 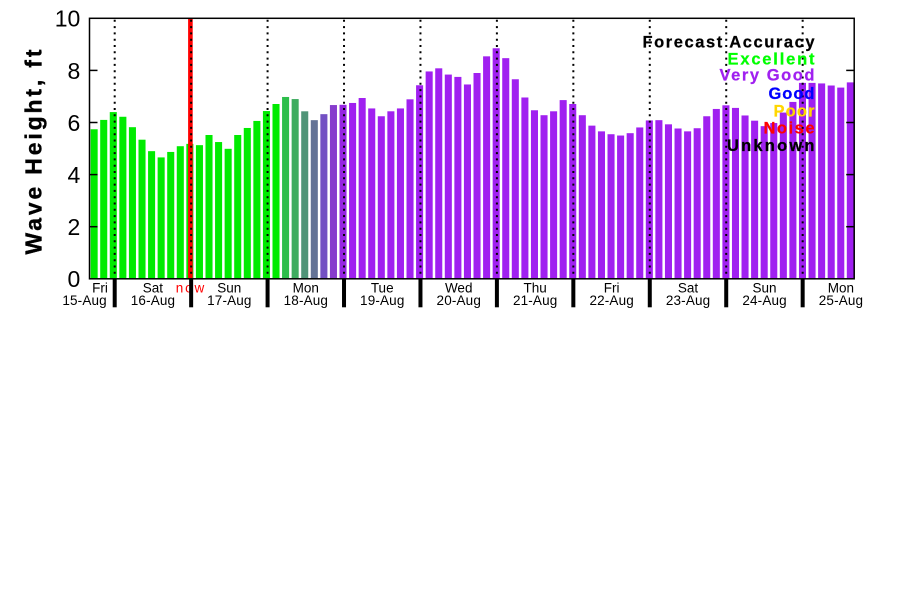 What do you see at coordinates (729, 42) in the screenshot?
I see `svg-text: Forecast Accuracy` at bounding box center [729, 42].